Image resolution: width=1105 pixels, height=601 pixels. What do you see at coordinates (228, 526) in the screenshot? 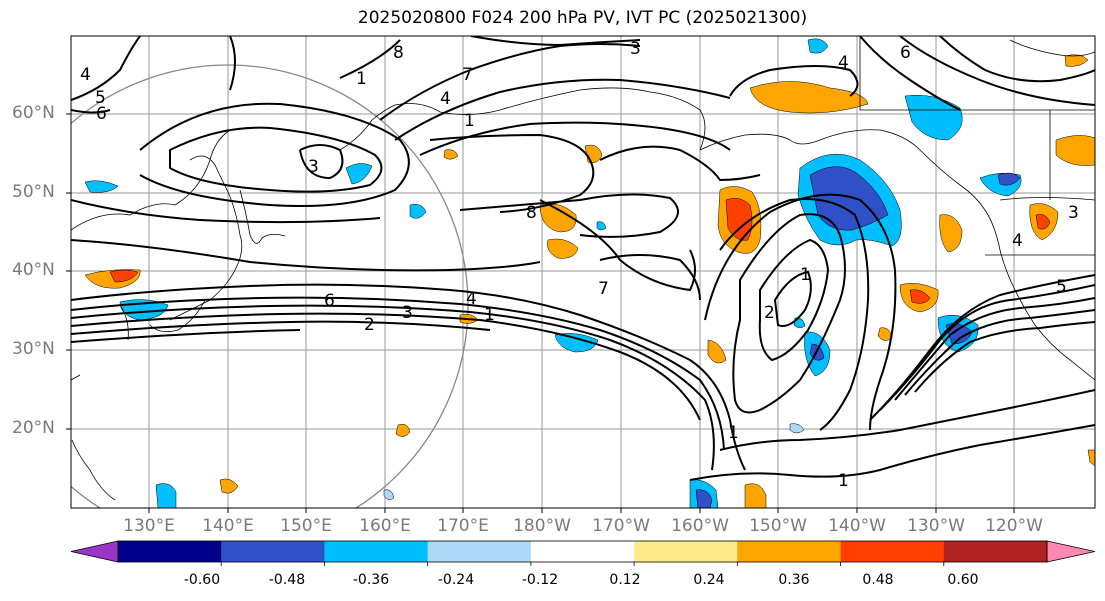
I see `lon-label: 140°E` at bounding box center [228, 526].